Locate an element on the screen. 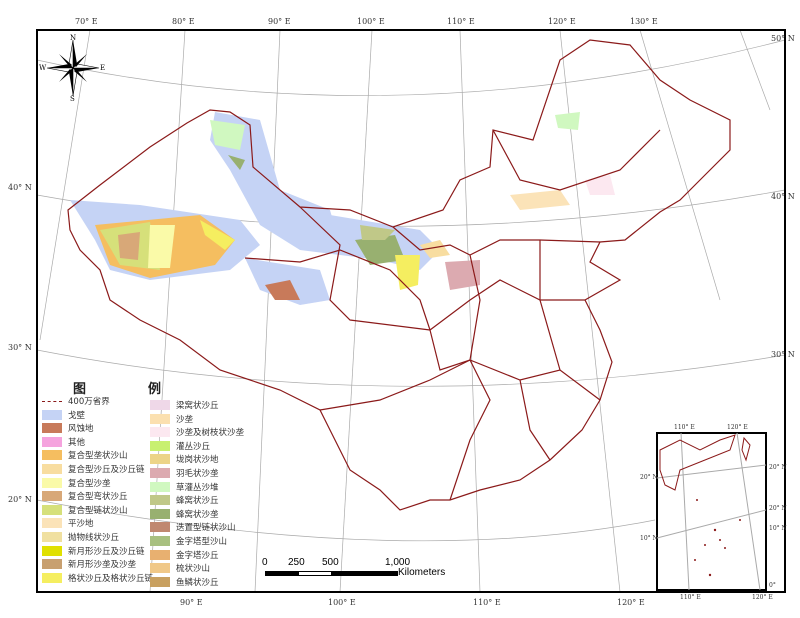 This screenshot has width=800, height=618. legend-label: 垅岗状沙地 is located at coordinates (197, 460).